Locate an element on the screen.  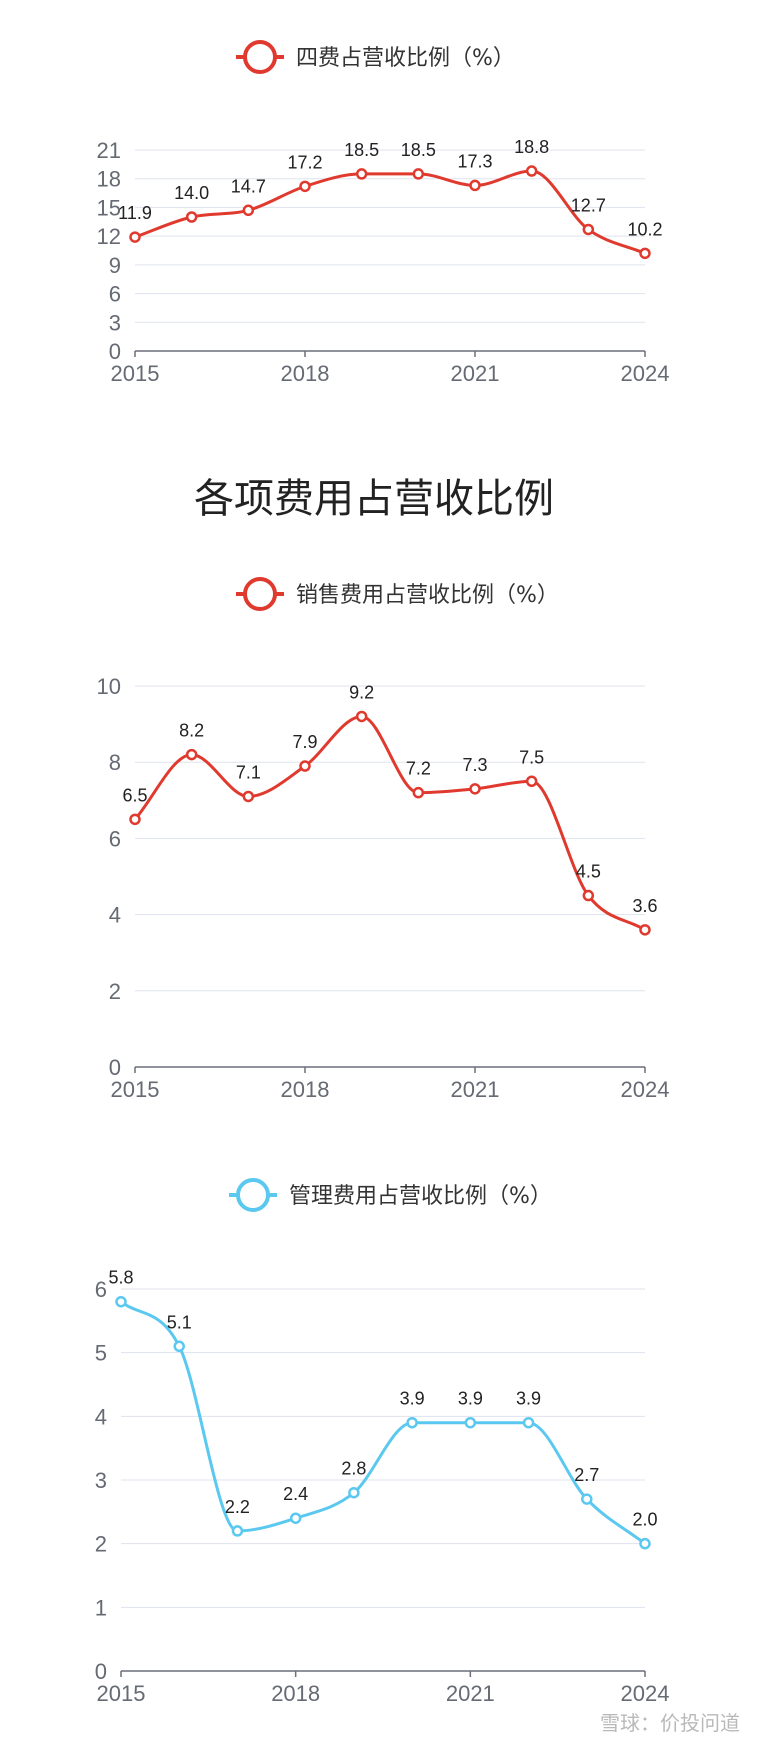
y-tick-label: 8 is located at coordinates (115, 762).